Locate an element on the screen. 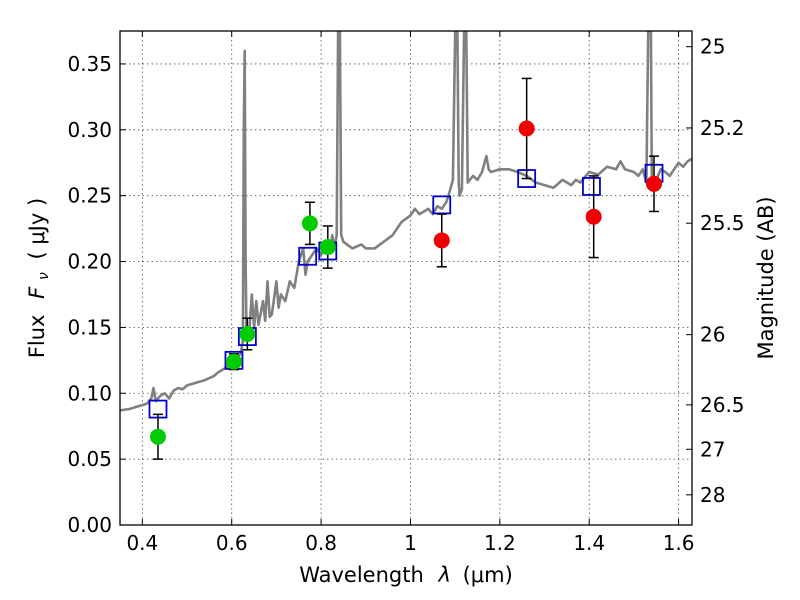 Image resolution: width=800 pixels, height=600 pixels. y-right-tick-label-2: 25.5 is located at coordinates (722, 223).